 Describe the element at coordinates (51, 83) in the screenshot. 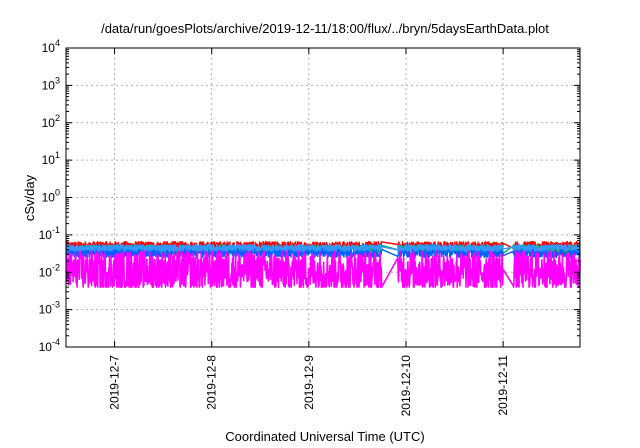

I see `y-tick-label: 10³` at that location.